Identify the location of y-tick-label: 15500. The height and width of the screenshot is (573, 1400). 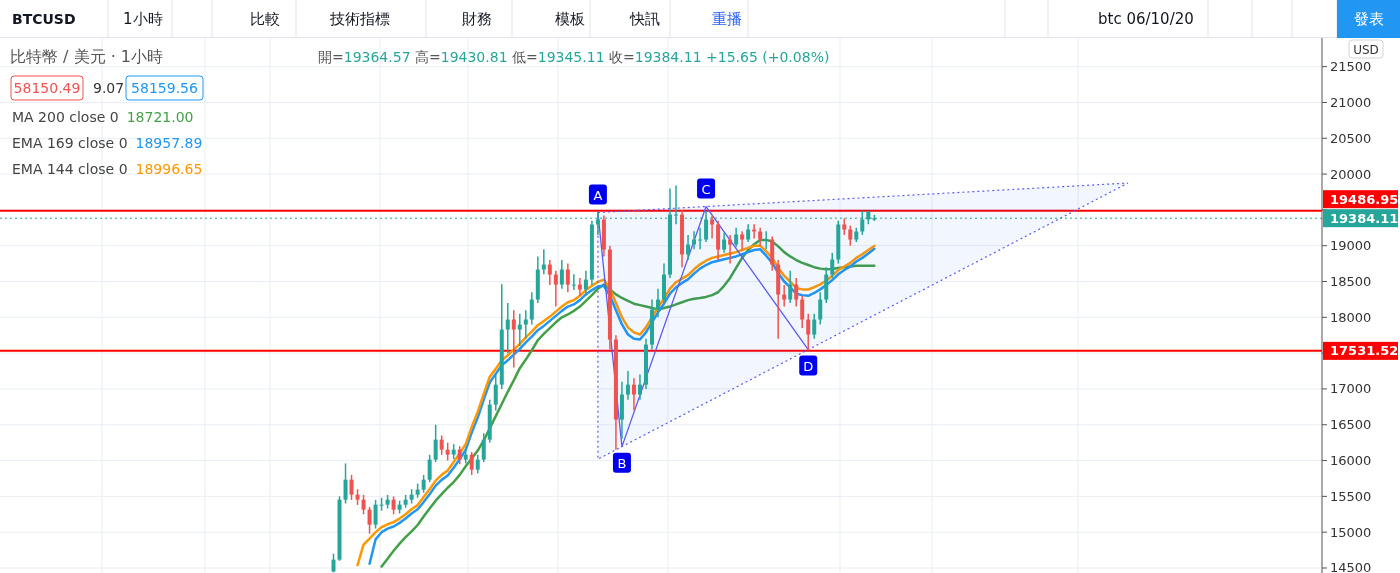
(1351, 496).